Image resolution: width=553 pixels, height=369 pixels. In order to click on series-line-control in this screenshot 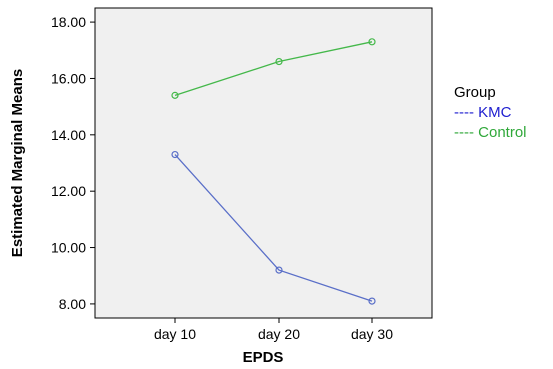, I will do `click(273, 68)`.